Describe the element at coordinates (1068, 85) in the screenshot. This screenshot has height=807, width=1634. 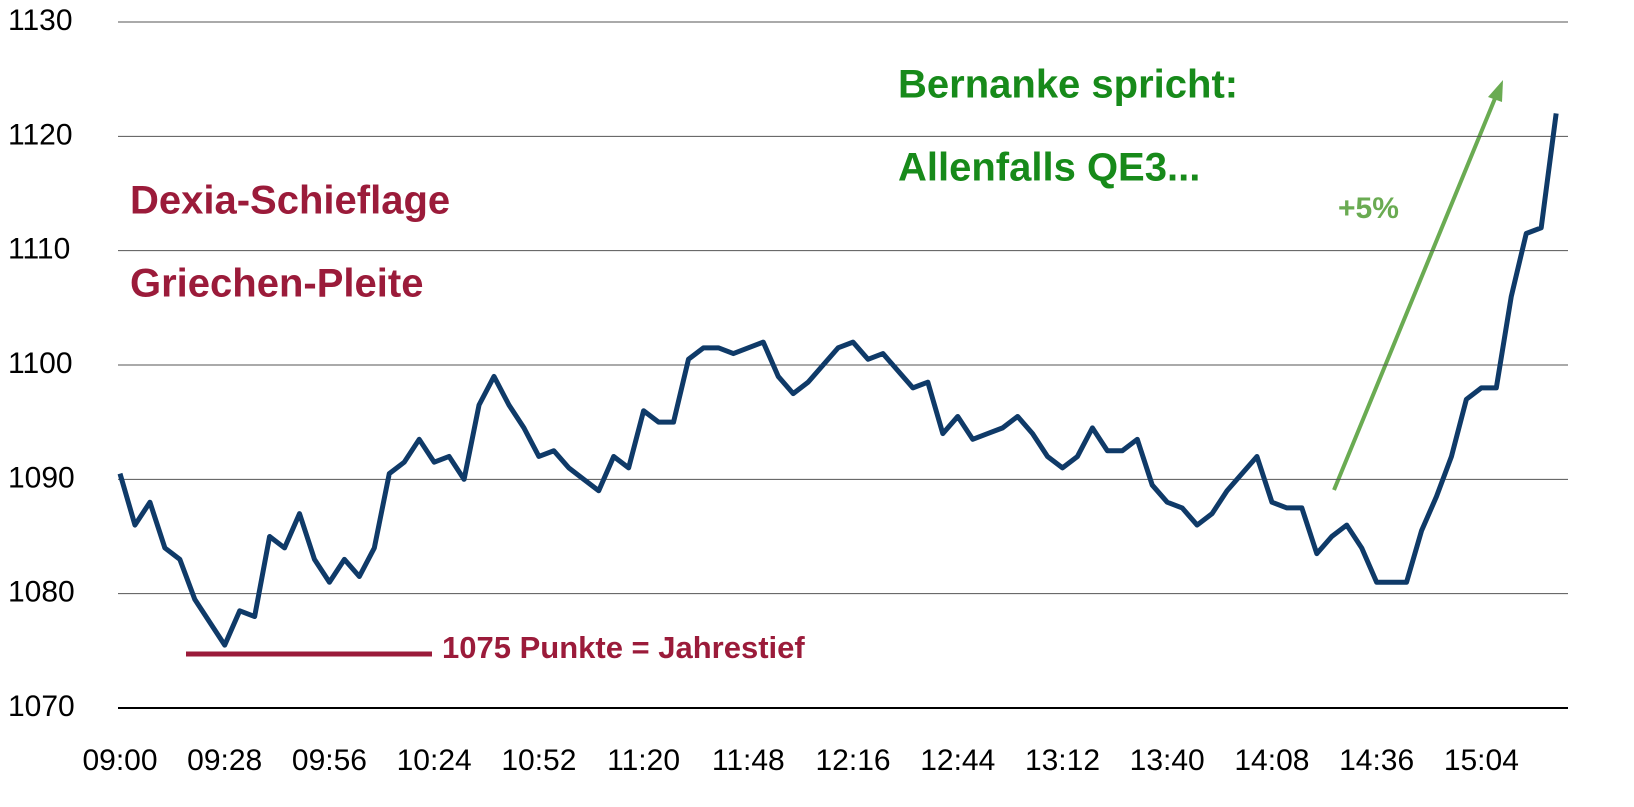
I see `annotation: Bernanke spricht:` at that location.